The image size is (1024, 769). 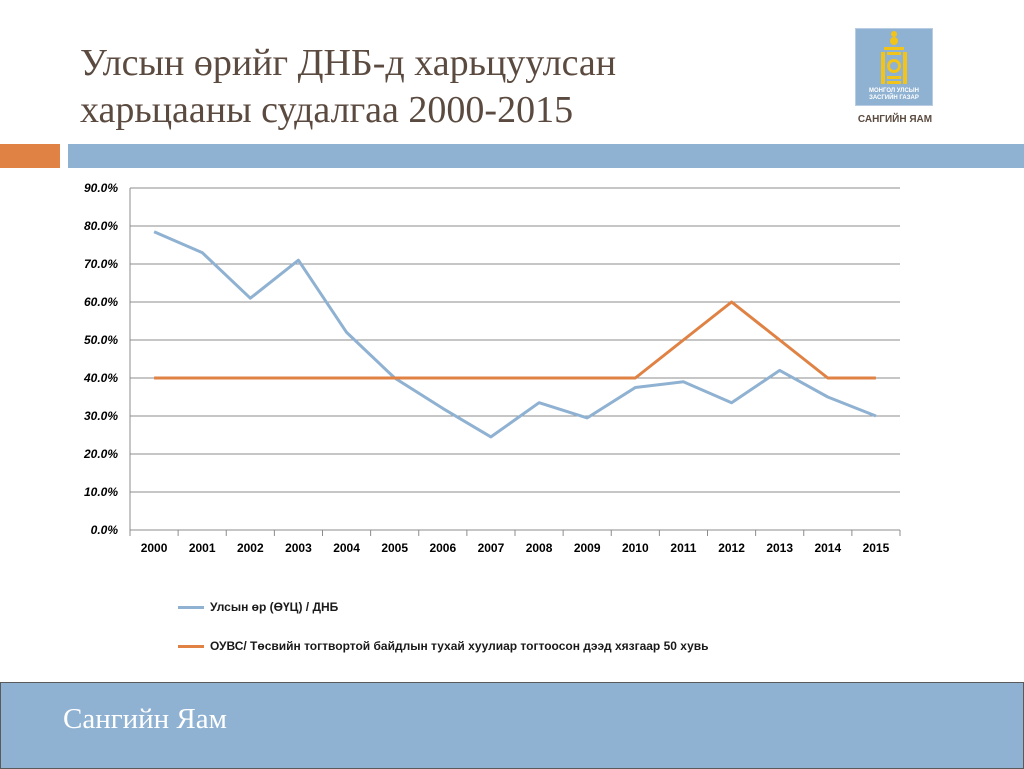 I want to click on legend-label-debt: Улсын өр (ӨҮЦ) / ДНБ, so click(x=274, y=607).